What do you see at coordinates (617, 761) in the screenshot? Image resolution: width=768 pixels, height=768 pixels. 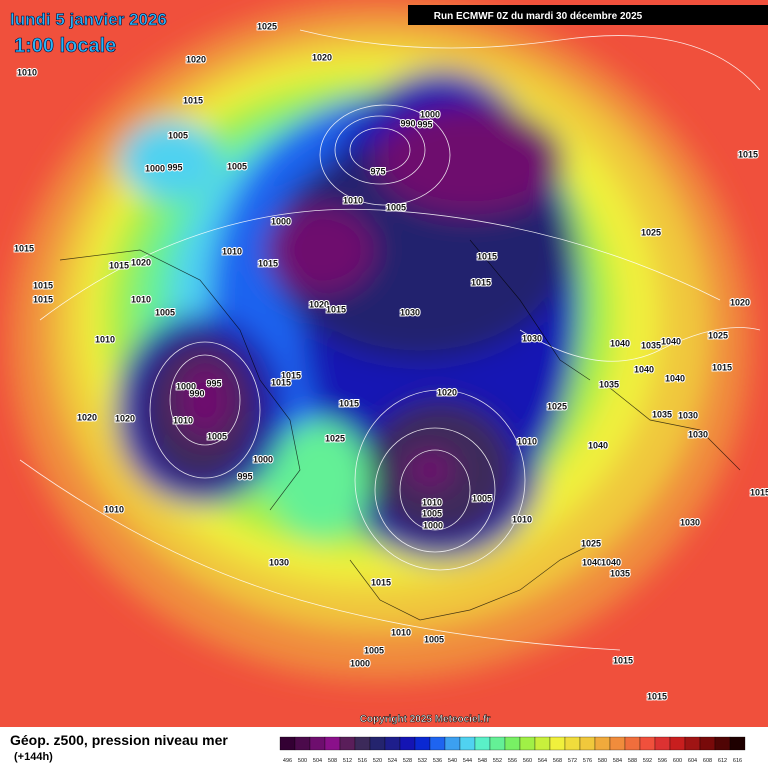 I see `colorbar-label: 584` at bounding box center [617, 761].